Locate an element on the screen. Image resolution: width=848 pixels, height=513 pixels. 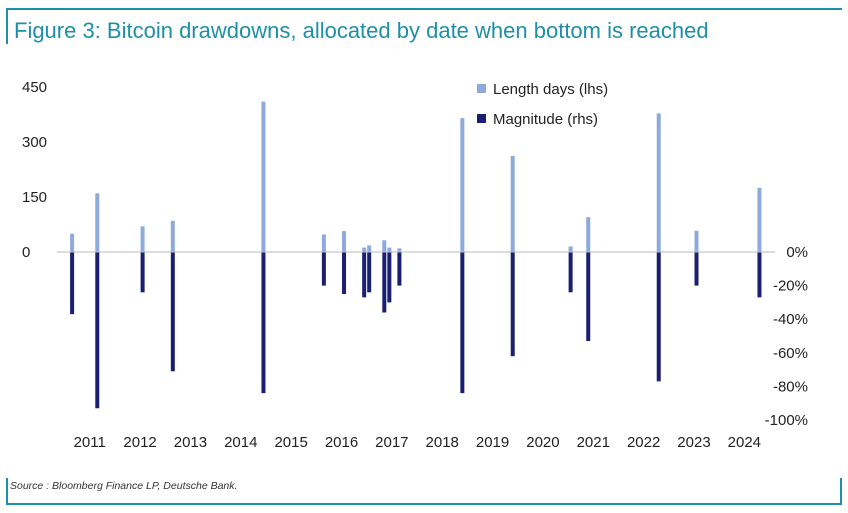
x-tick-label: 2012 is located at coordinates (139, 442).